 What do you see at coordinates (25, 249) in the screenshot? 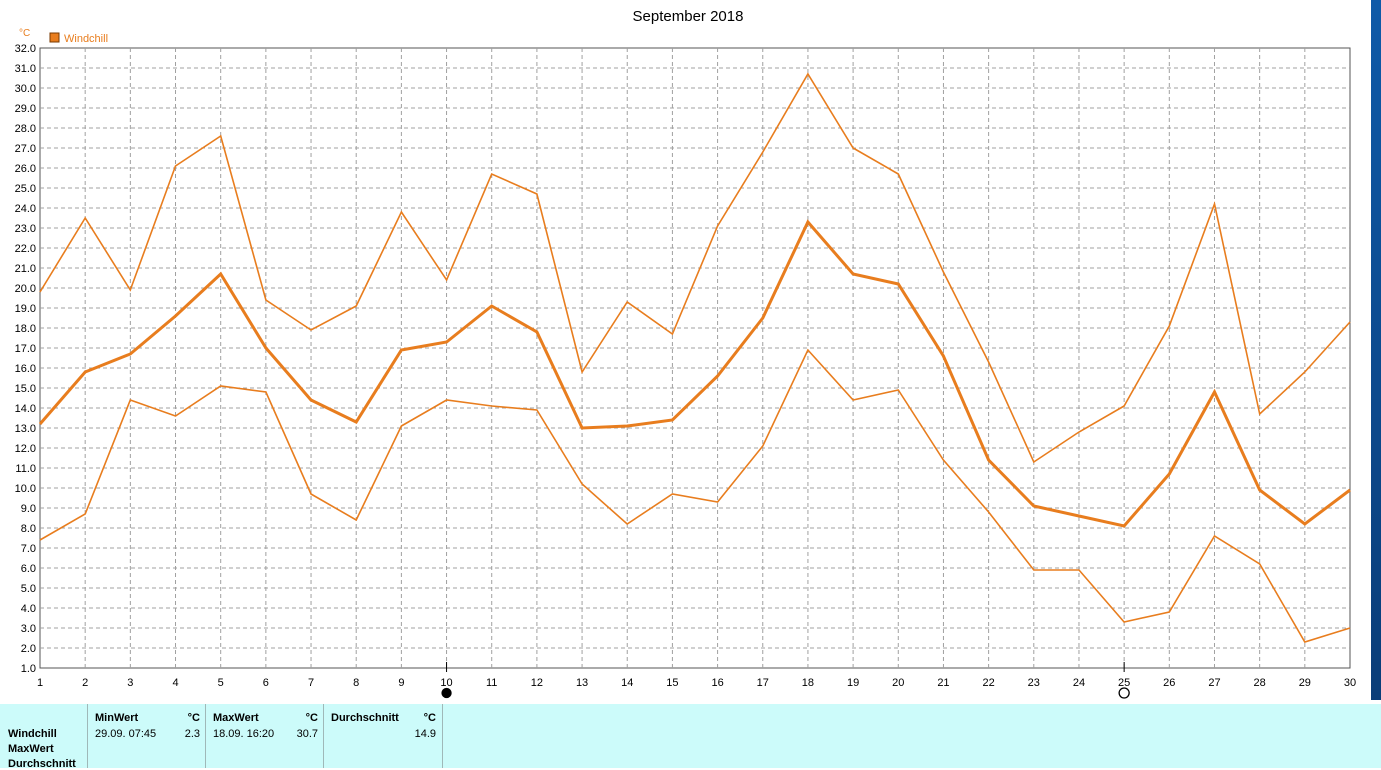
I see `y-tick-label: 22.0` at bounding box center [25, 249].